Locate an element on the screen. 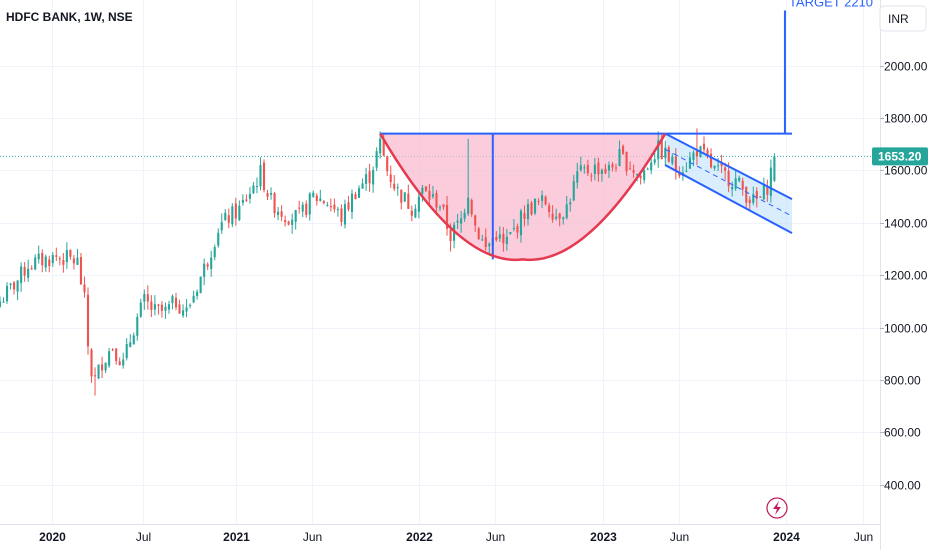  y-tick-label: 1000.00 is located at coordinates (906, 329).